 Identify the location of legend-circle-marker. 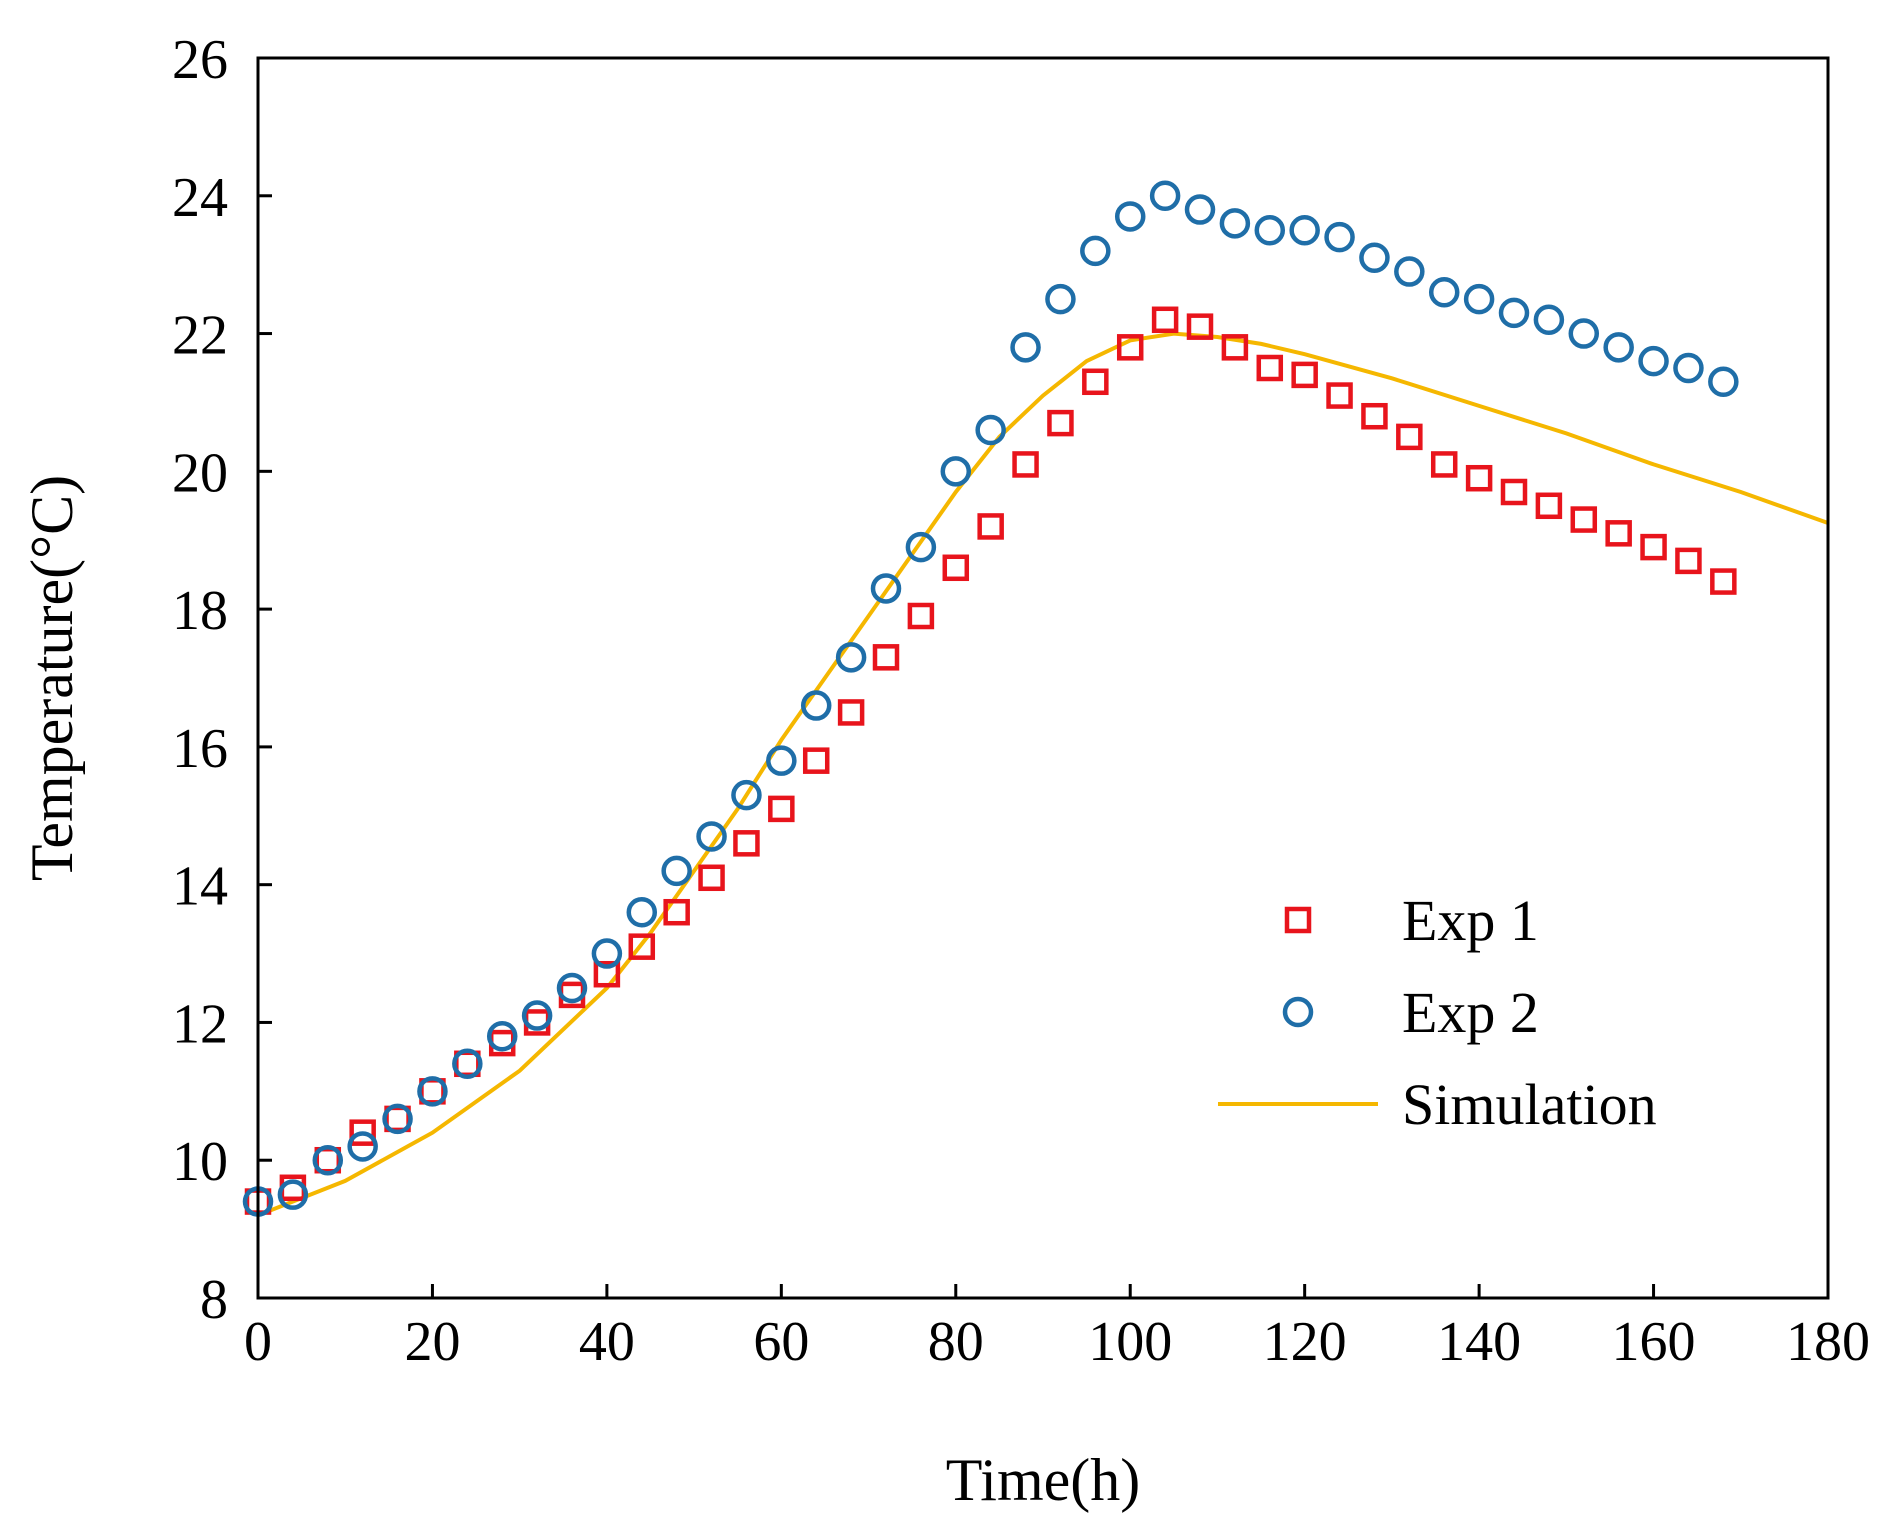
(1298, 1012).